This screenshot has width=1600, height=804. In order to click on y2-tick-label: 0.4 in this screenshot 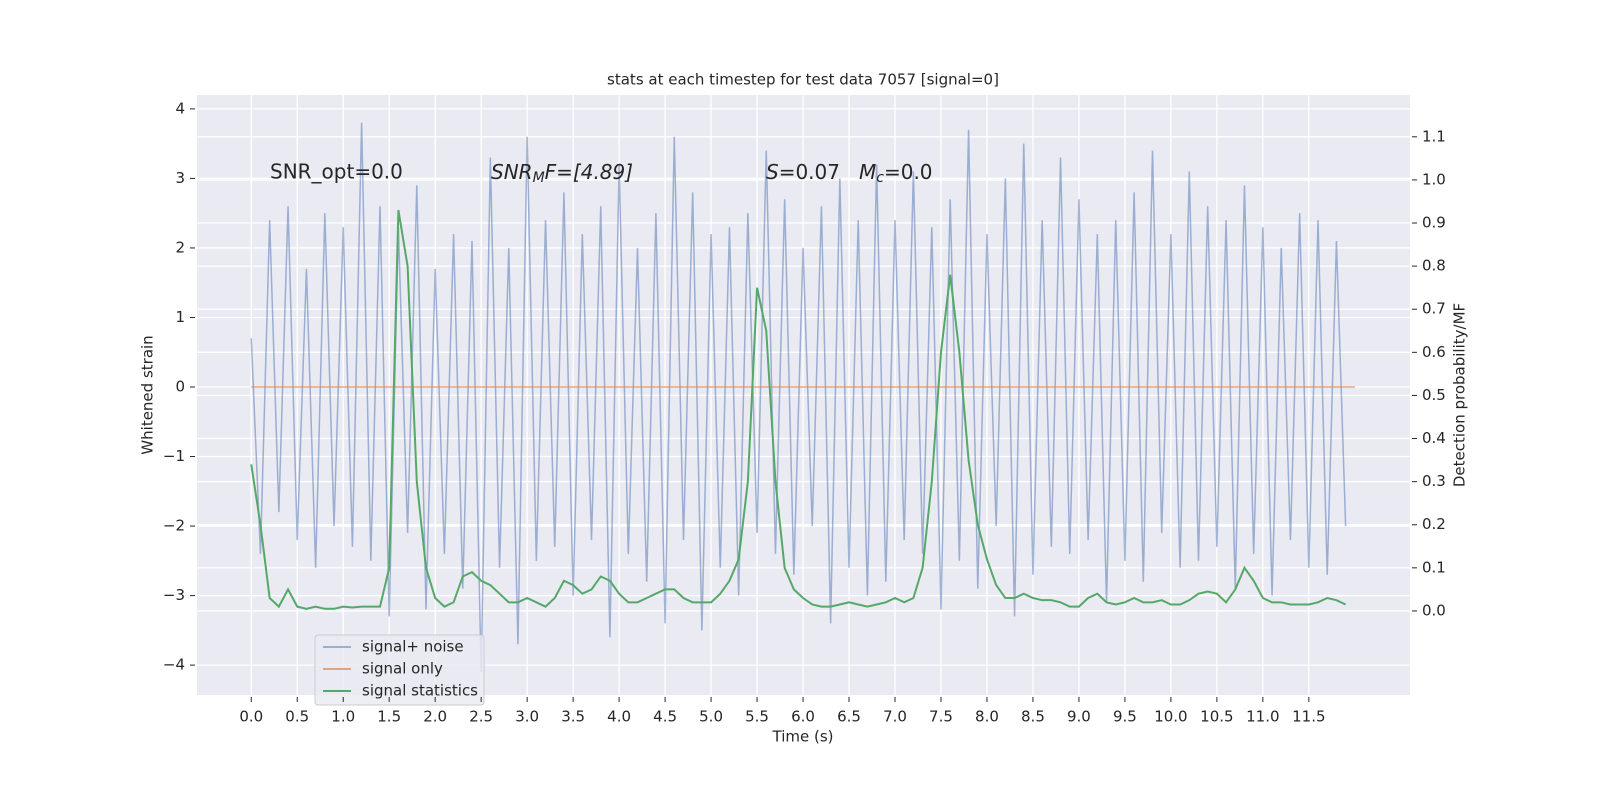, I will do `click(1434, 438)`.